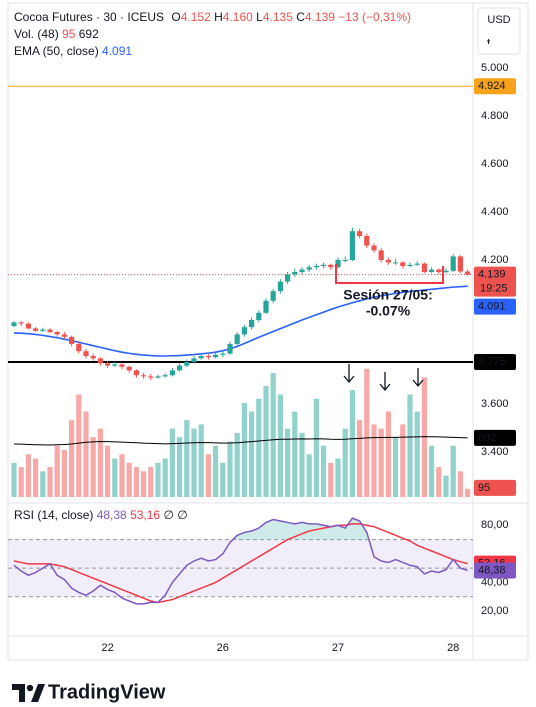 The image size is (536, 707). What do you see at coordinates (492, 86) in the screenshot?
I see `badge-label: 4.924` at bounding box center [492, 86].